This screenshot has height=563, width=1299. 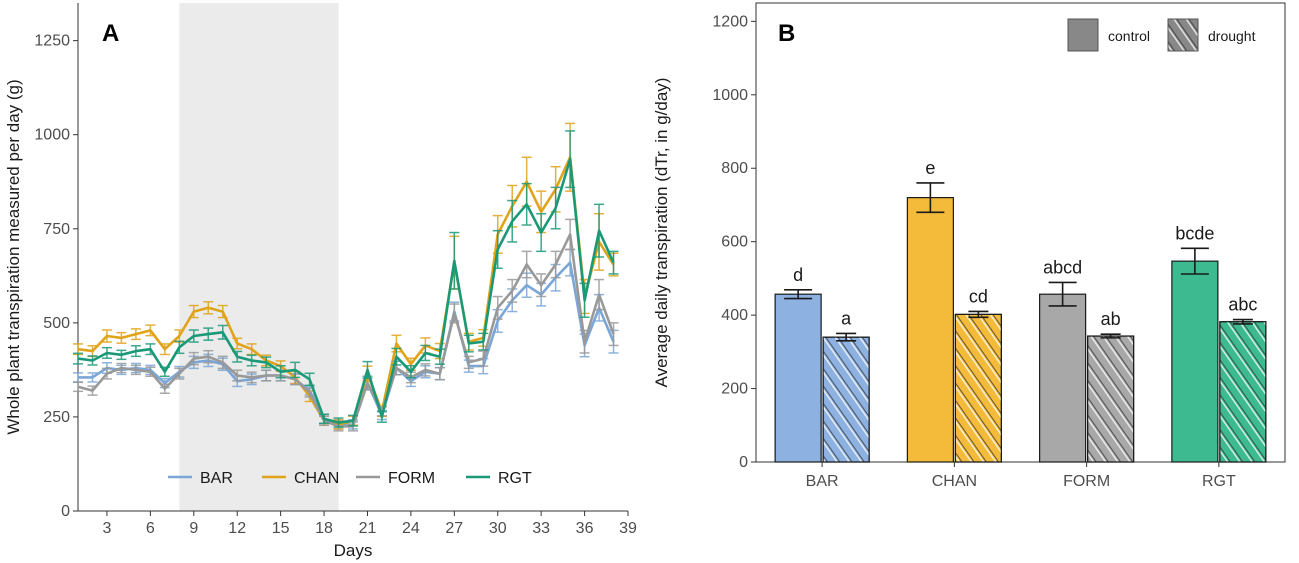 What do you see at coordinates (1232, 36) in the screenshot?
I see `legend-label-drought: drought` at bounding box center [1232, 36].